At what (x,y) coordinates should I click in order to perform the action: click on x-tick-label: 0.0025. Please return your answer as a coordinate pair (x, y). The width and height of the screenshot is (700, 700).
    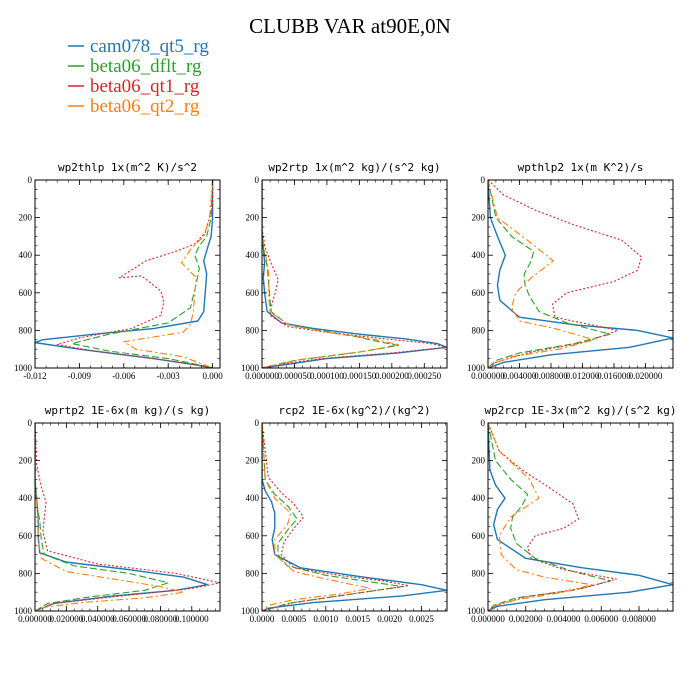
    Looking at the image, I should click on (421, 619).